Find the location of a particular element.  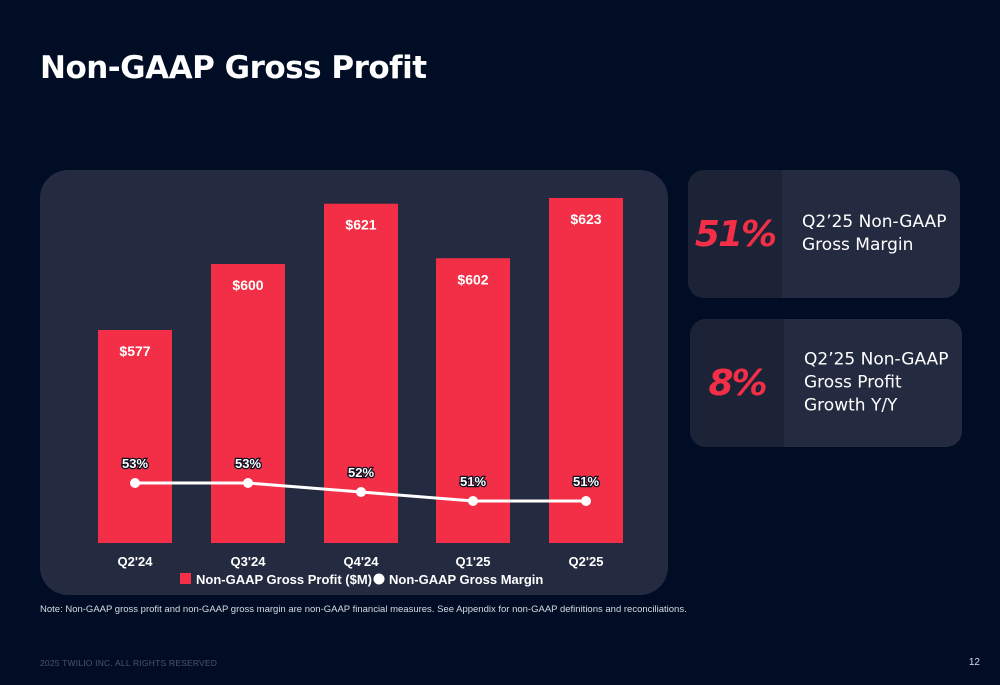

page-title: Non-GAAP Gross Profit is located at coordinates (233, 68).